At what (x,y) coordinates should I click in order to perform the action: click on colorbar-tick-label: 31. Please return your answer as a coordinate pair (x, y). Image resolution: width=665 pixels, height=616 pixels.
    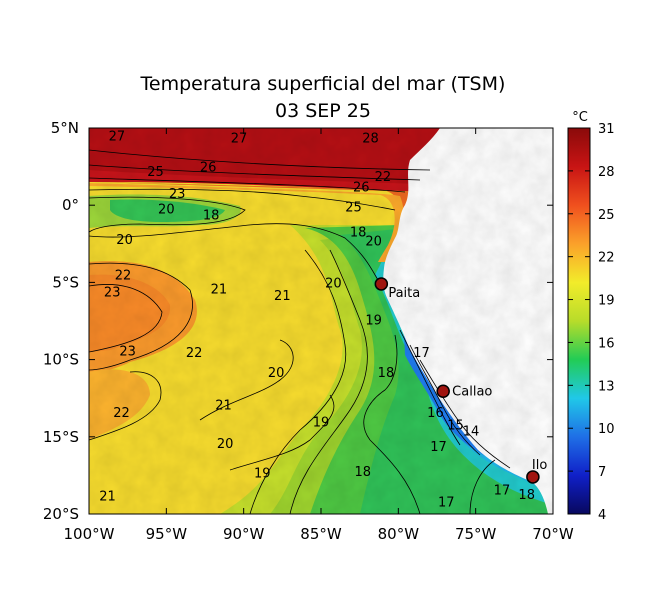
    Looking at the image, I should click on (606, 129).